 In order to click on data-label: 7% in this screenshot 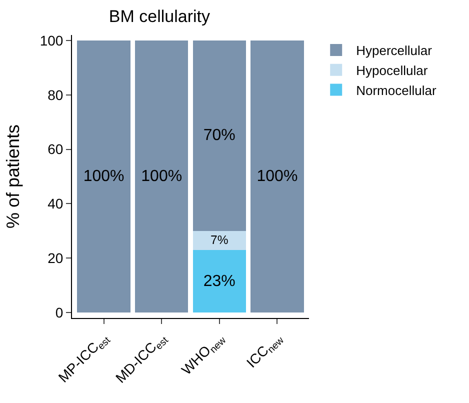, I will do `click(219, 239)`.